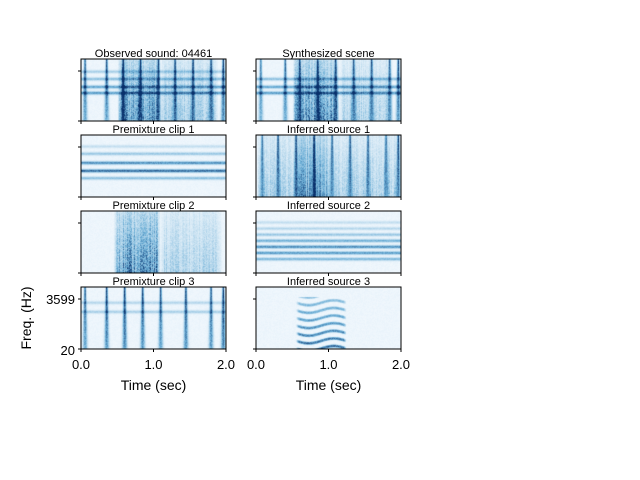  What do you see at coordinates (154, 282) in the screenshot?
I see `panel-title: Premixture clip 3` at bounding box center [154, 282].